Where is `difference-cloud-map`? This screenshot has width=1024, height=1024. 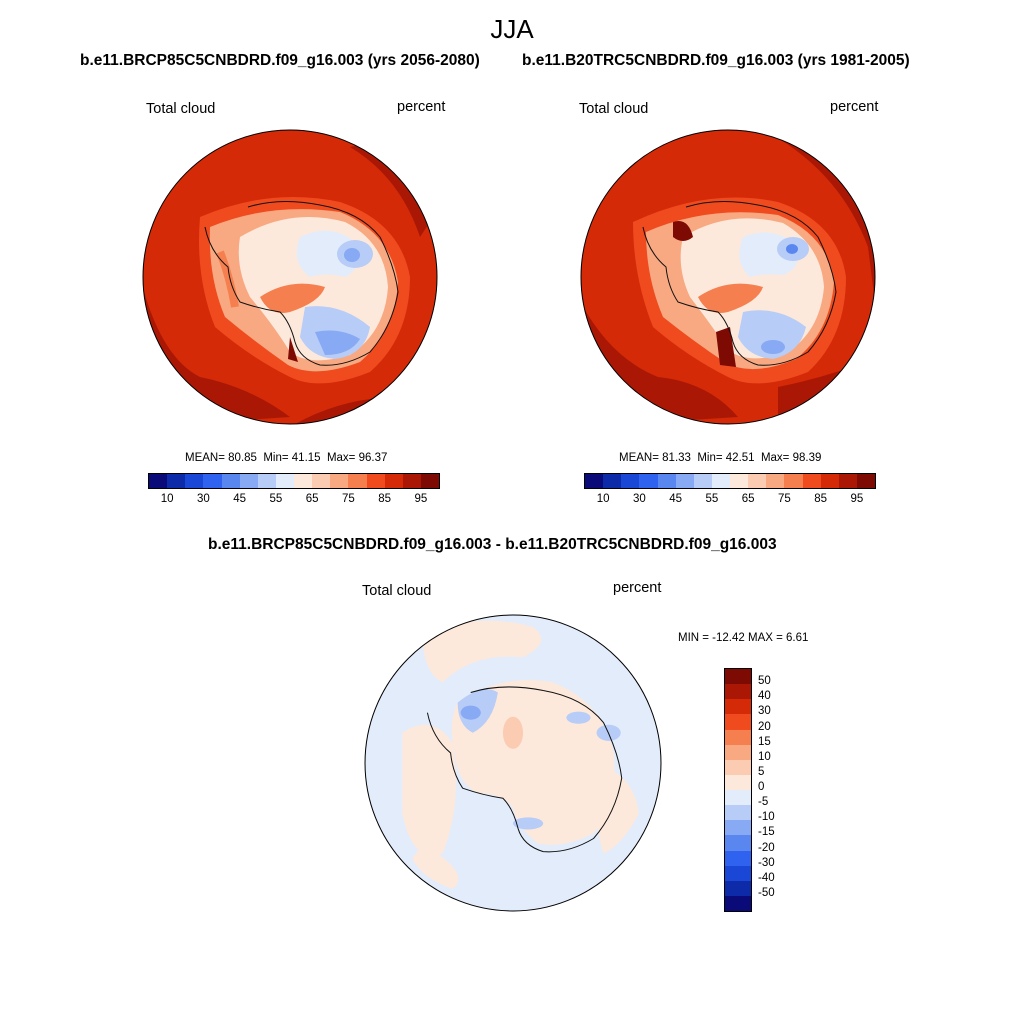 difference-cloud-map is located at coordinates (513, 763).